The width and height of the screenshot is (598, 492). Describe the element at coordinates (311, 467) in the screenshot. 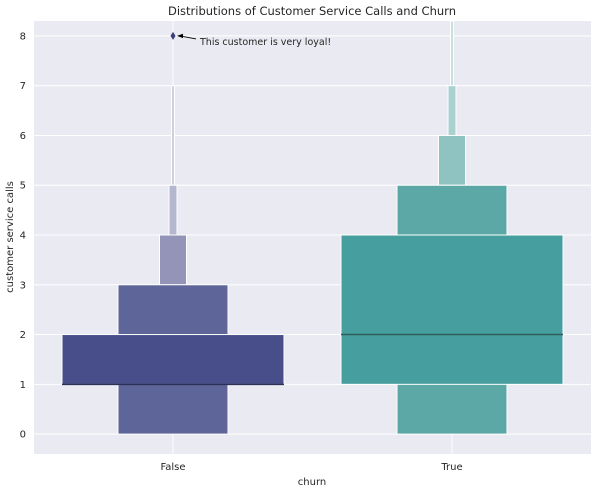

I see `x-tick-labels: False True` at that location.